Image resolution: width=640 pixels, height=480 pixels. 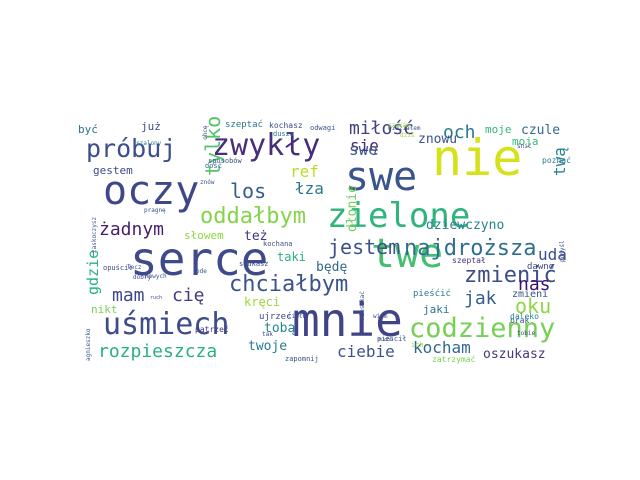 I want to click on word-tez: też, so click(x=256, y=236).